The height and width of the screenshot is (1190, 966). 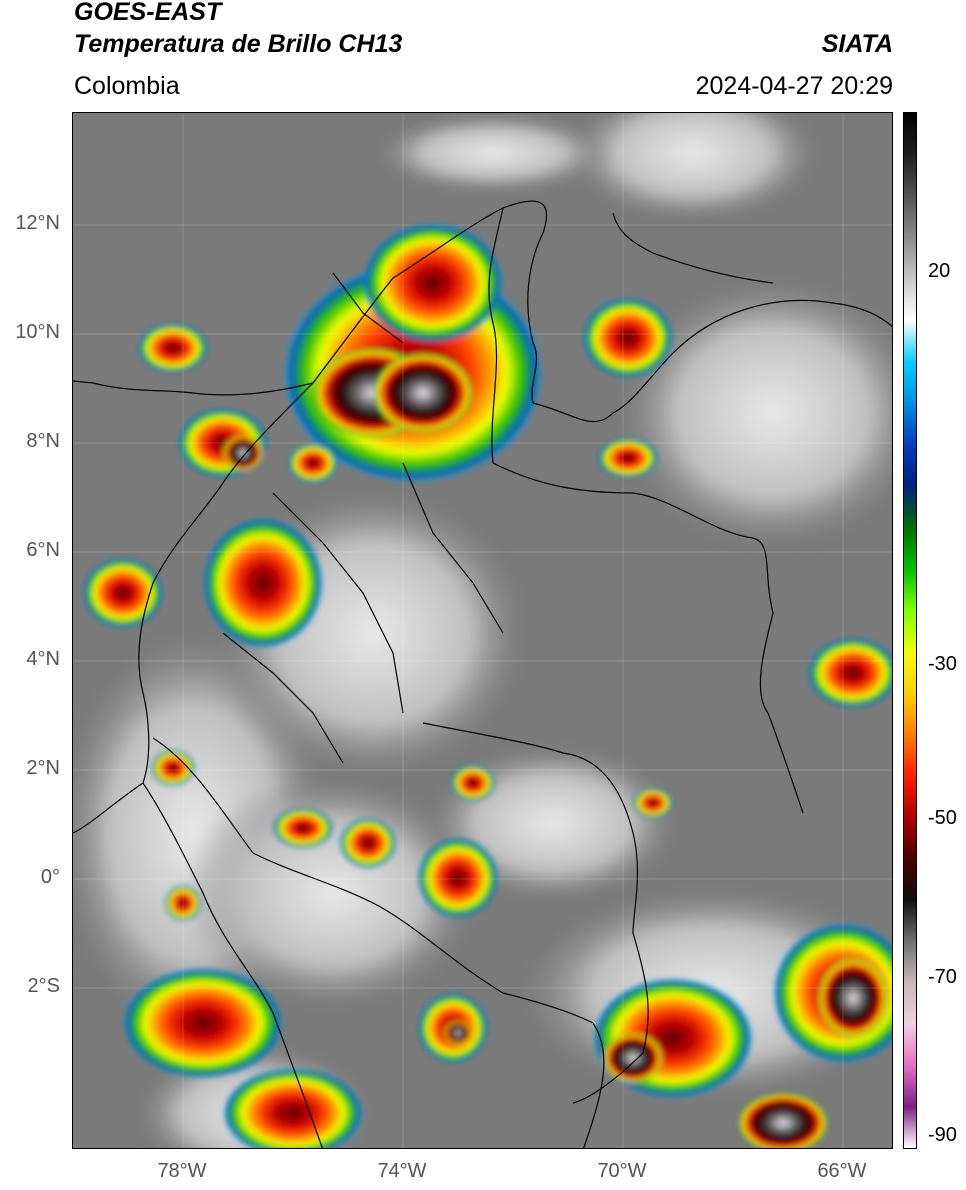 I want to click on peru-border, so click(x=594, y=1085).